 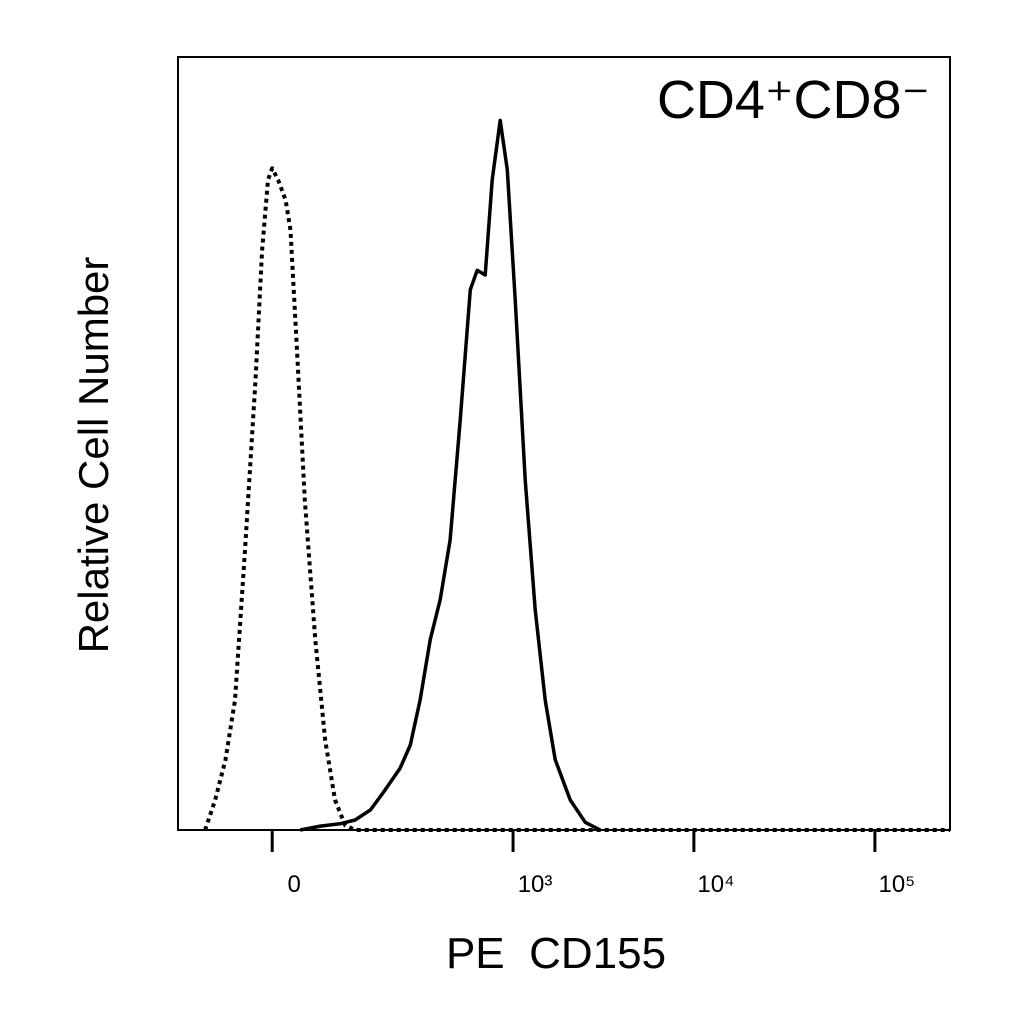 What do you see at coordinates (897, 884) in the screenshot?
I see `x-tick-label: 10⁵` at bounding box center [897, 884].